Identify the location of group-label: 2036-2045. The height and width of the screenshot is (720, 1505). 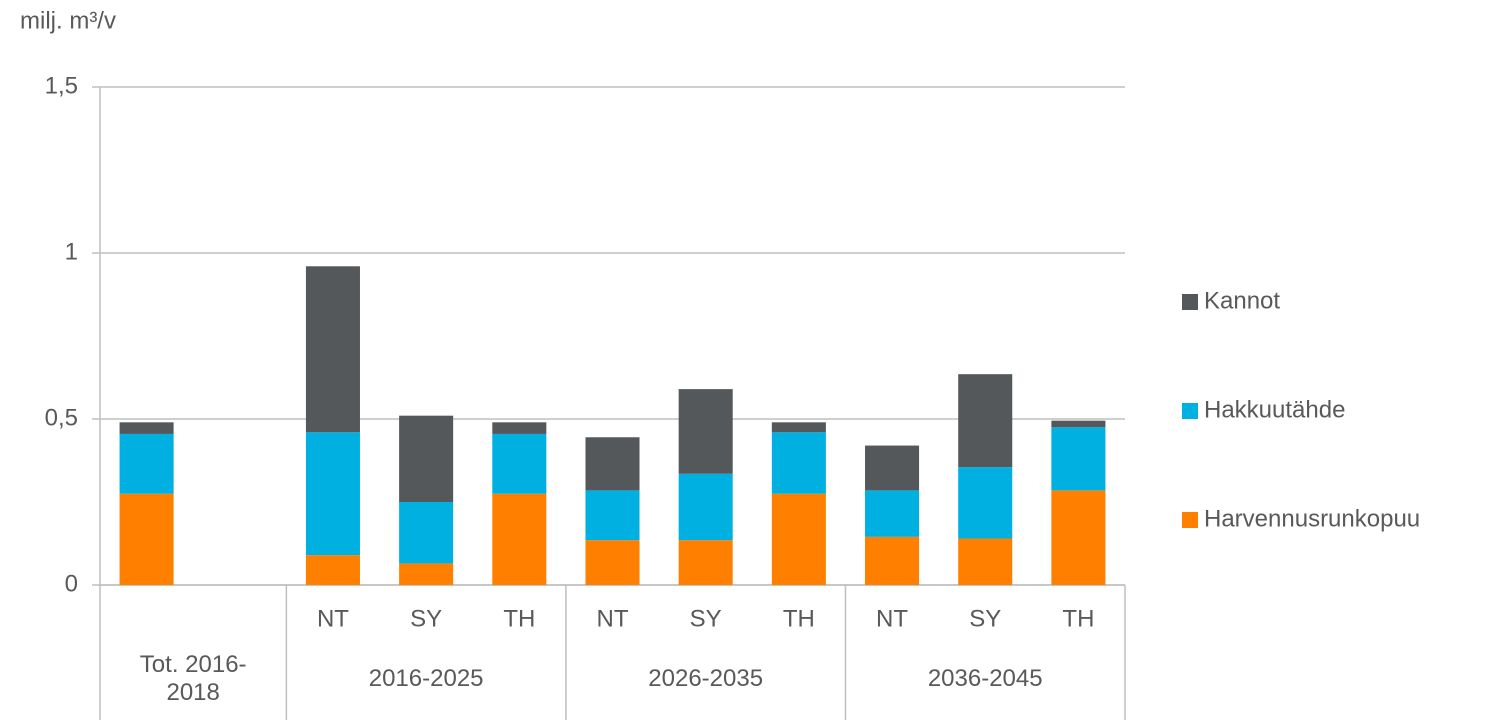
(985, 678).